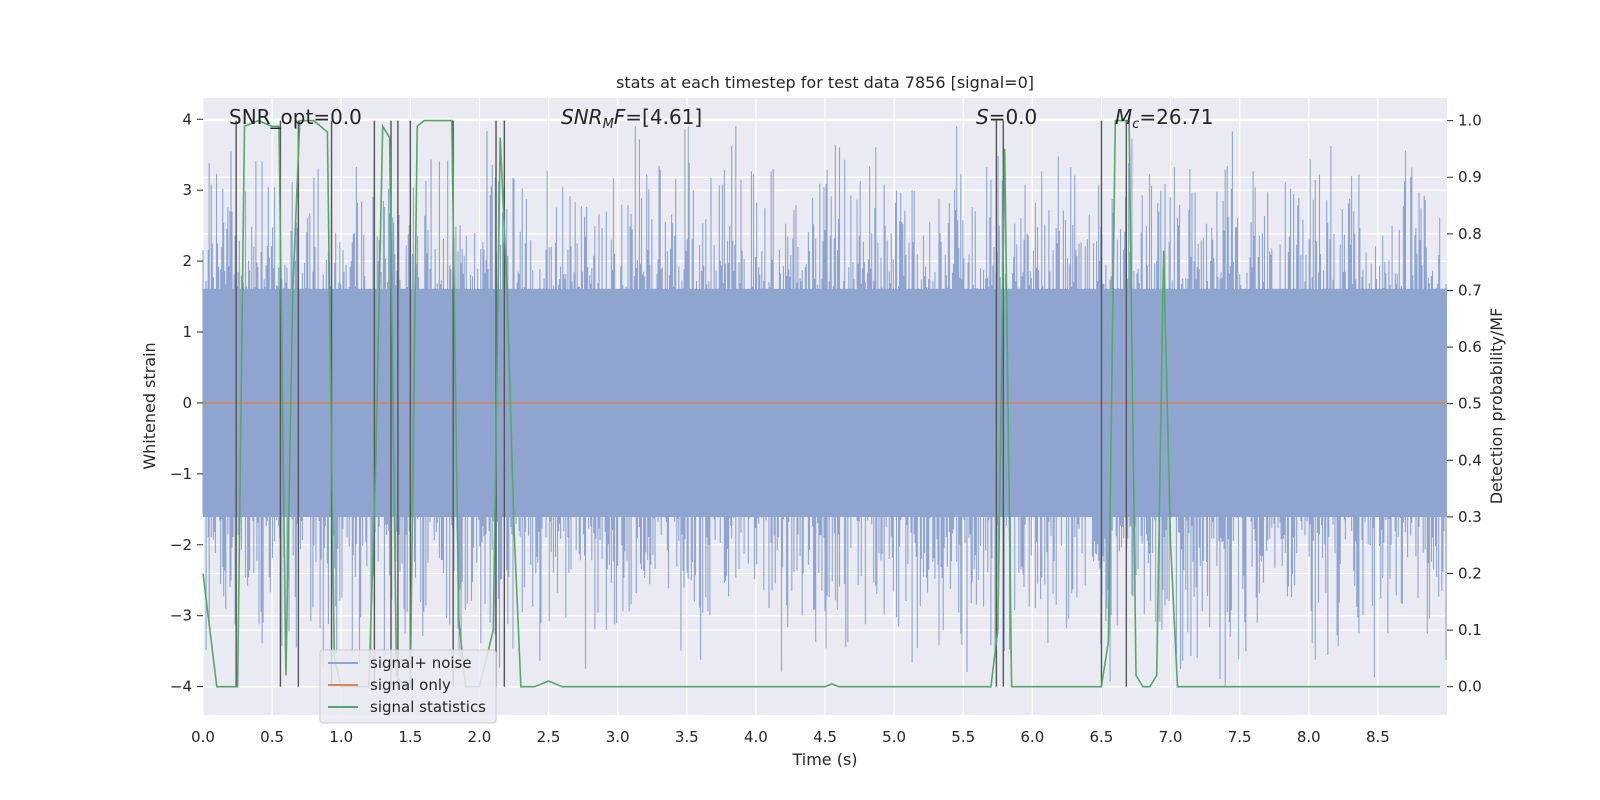  What do you see at coordinates (341, 737) in the screenshot?
I see `x-tick-label: 1.0` at bounding box center [341, 737].